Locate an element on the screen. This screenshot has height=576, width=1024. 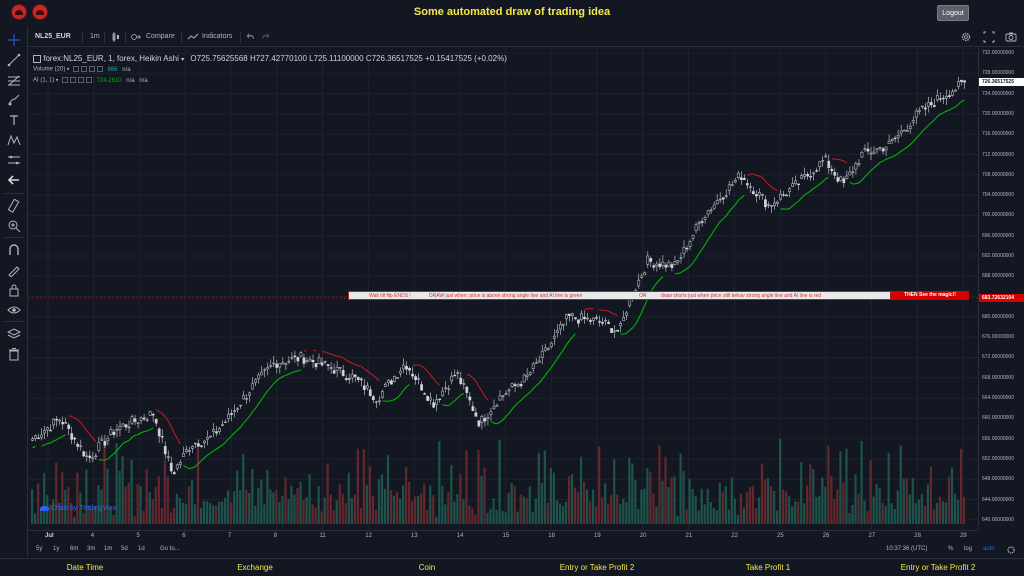
compare-icon is located at coordinates (136, 37).